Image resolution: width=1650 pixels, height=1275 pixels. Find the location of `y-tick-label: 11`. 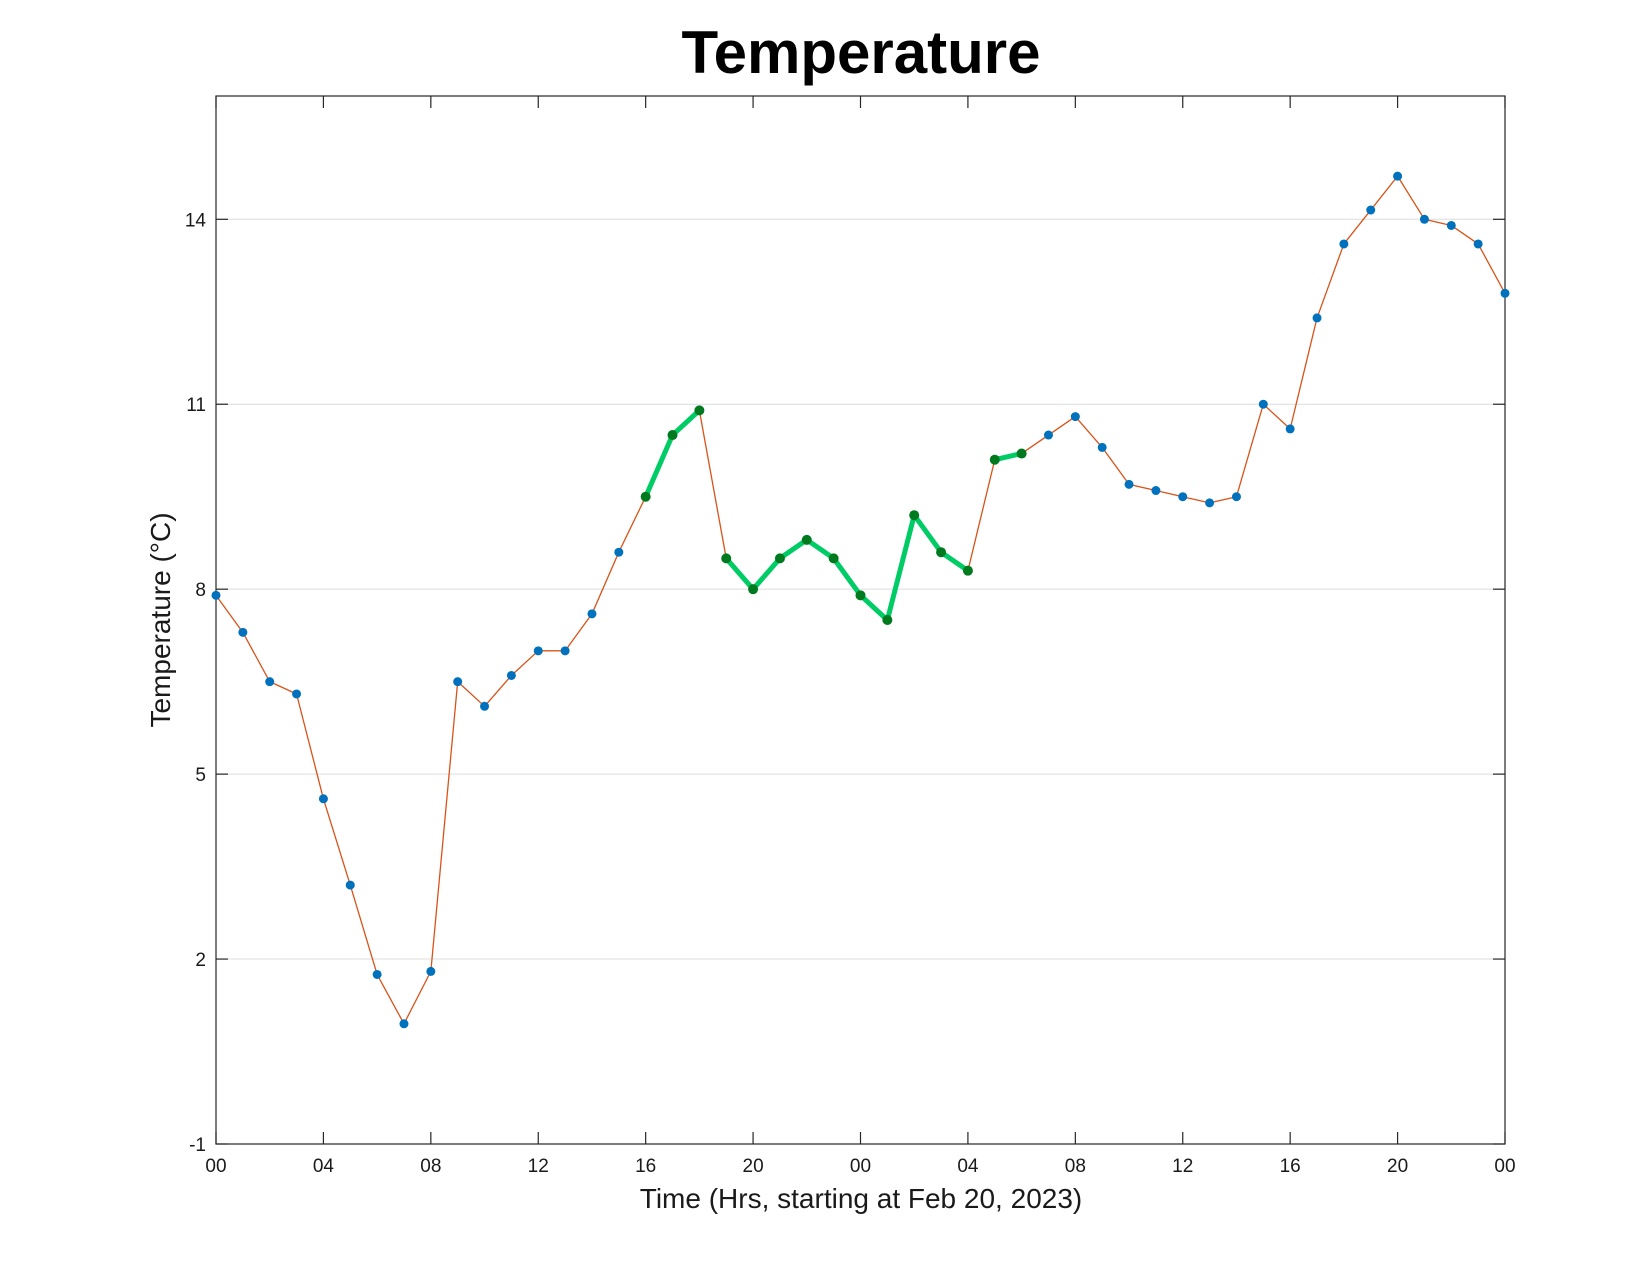

y-tick-label: 11 is located at coordinates (196, 405).